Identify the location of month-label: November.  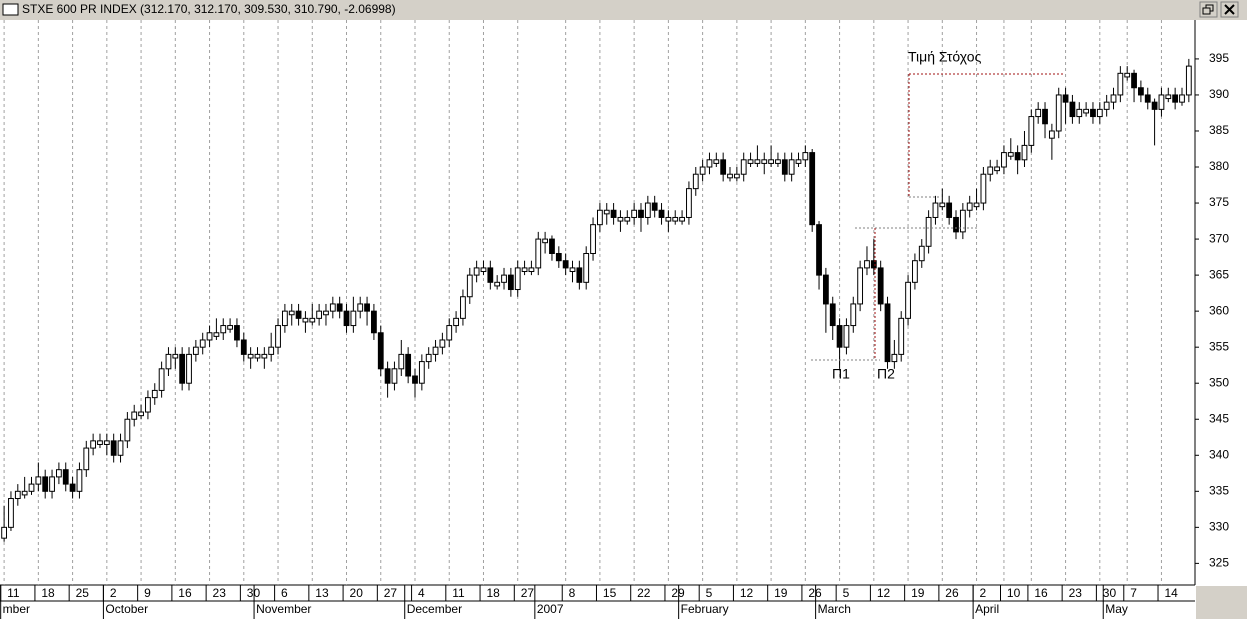
(283, 609).